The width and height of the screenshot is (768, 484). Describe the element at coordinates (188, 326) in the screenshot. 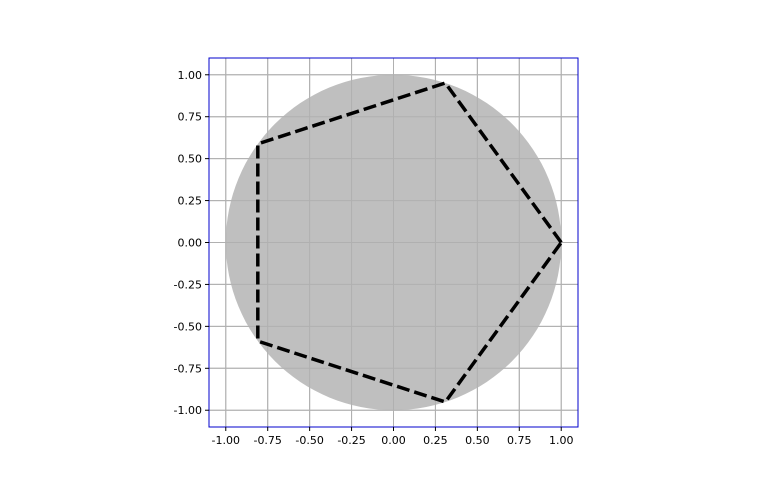

I see `y-tick-label: -0.50` at that location.